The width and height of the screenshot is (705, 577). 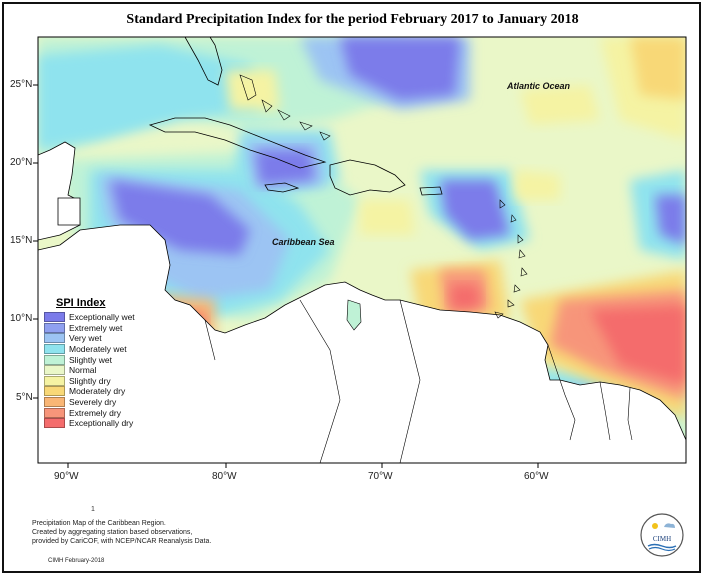 What do you see at coordinates (658, 68) in the screenshot?
I see `mod-dry-ne` at bounding box center [658, 68].